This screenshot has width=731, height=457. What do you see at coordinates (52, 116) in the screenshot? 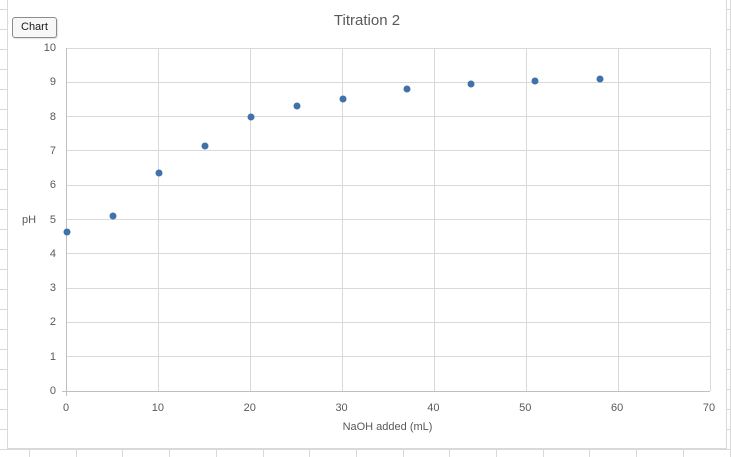
I see `y-tick-label: 8` at bounding box center [52, 116].